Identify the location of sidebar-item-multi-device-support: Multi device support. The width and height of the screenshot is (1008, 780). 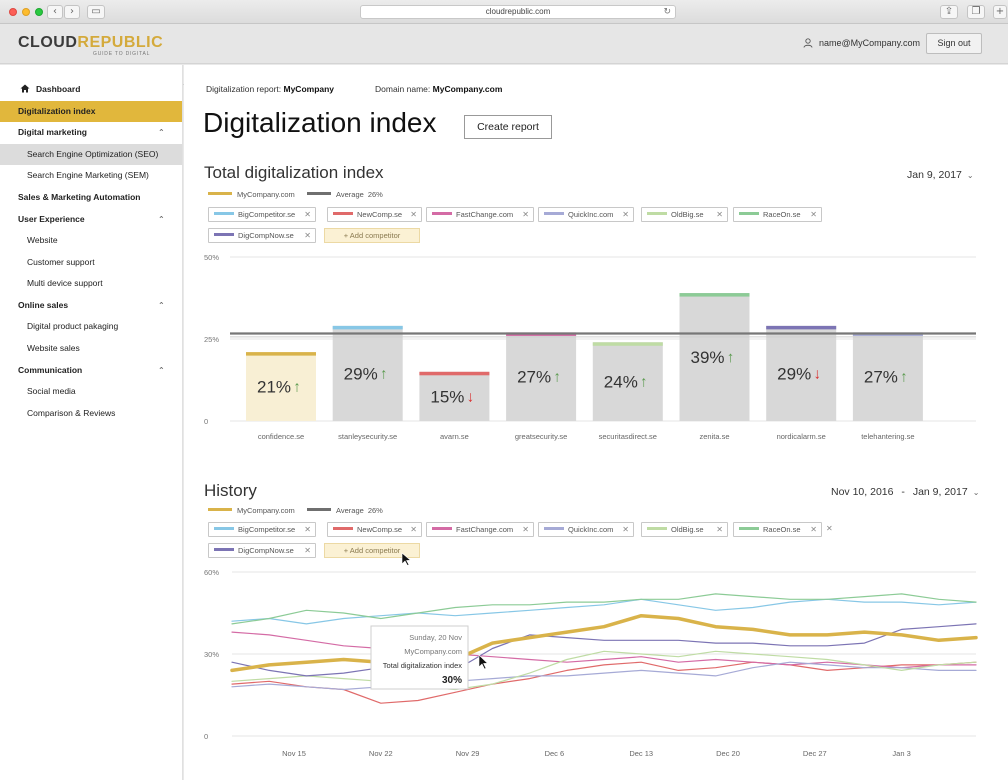
(91, 283).